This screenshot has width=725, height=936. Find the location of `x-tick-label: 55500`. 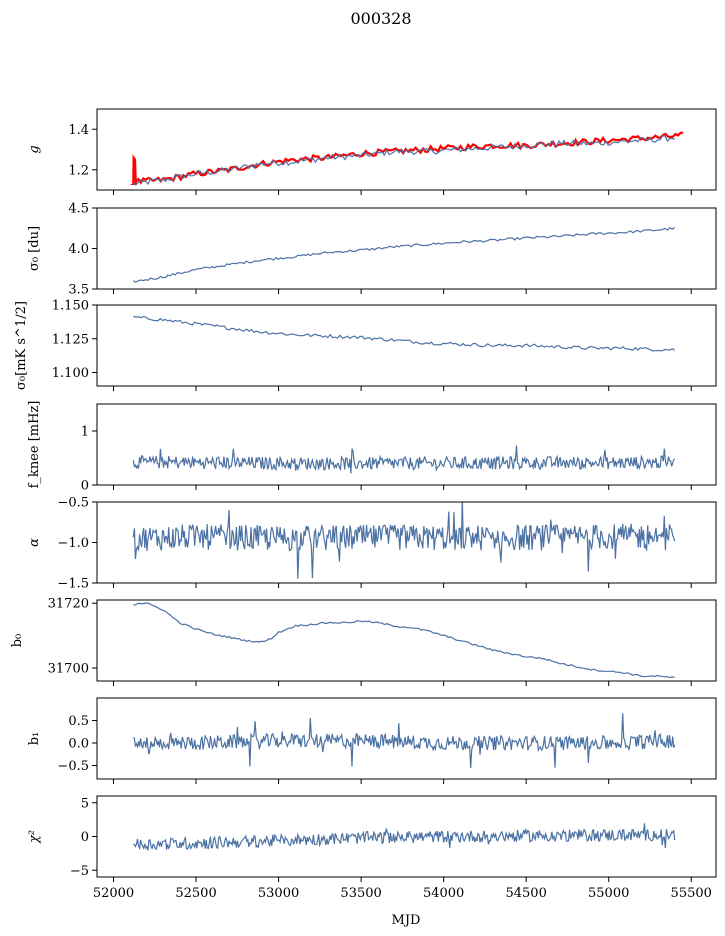

x-tick-label: 55500 is located at coordinates (691, 893).